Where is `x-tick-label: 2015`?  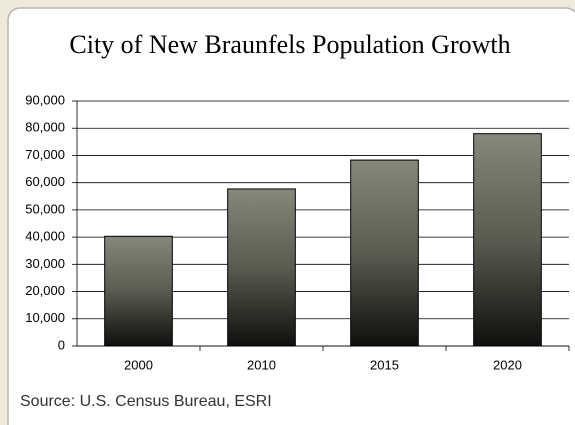
x-tick-label: 2015 is located at coordinates (384, 364).